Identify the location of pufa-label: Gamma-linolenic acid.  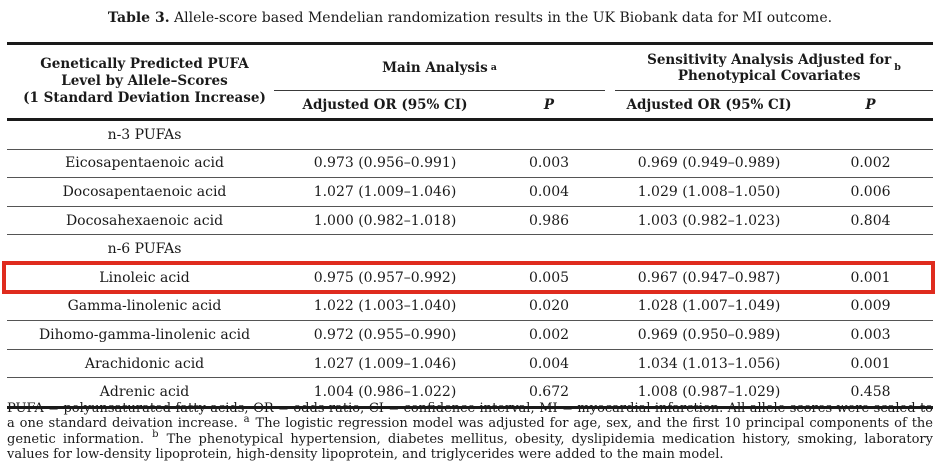
(144, 306).